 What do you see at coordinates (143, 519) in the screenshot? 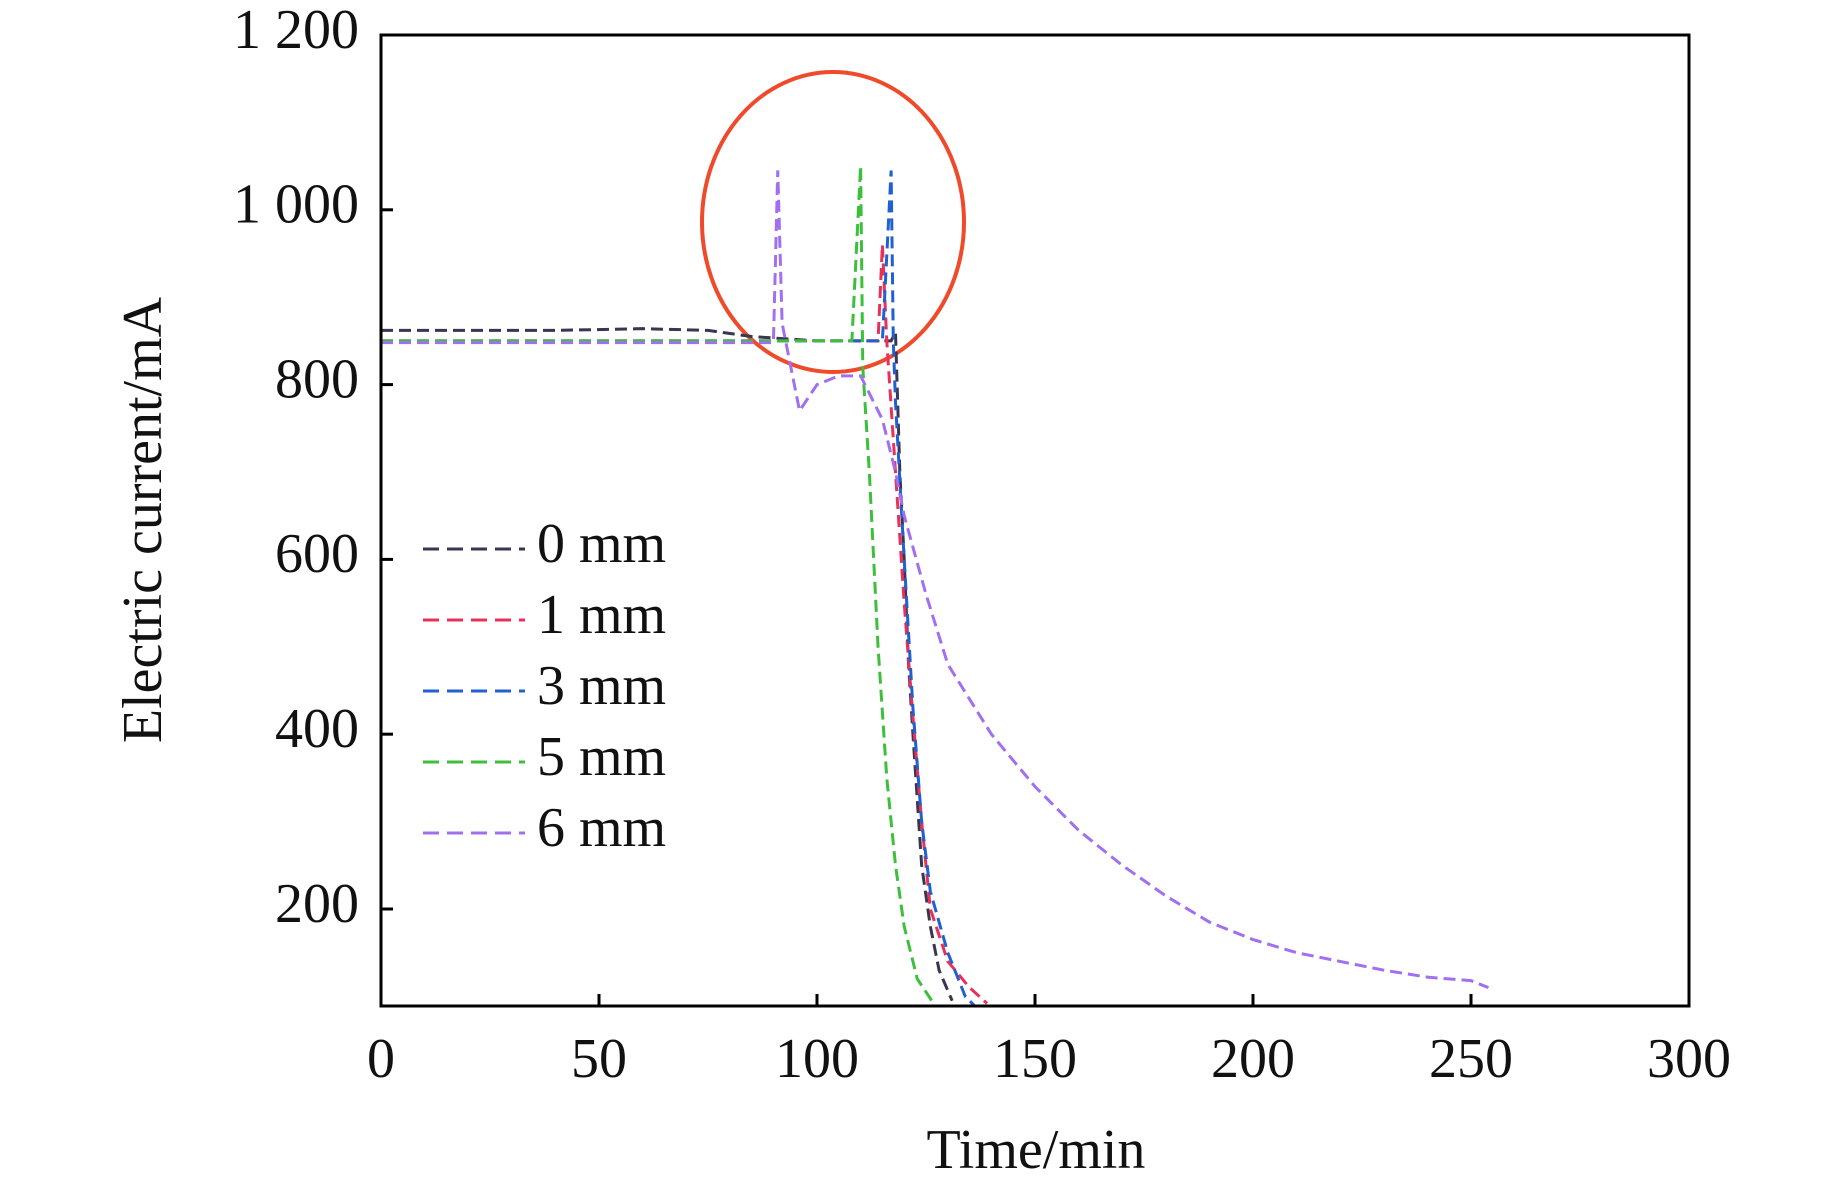
I see `y-axis-title: Electric current/mA` at bounding box center [143, 519].